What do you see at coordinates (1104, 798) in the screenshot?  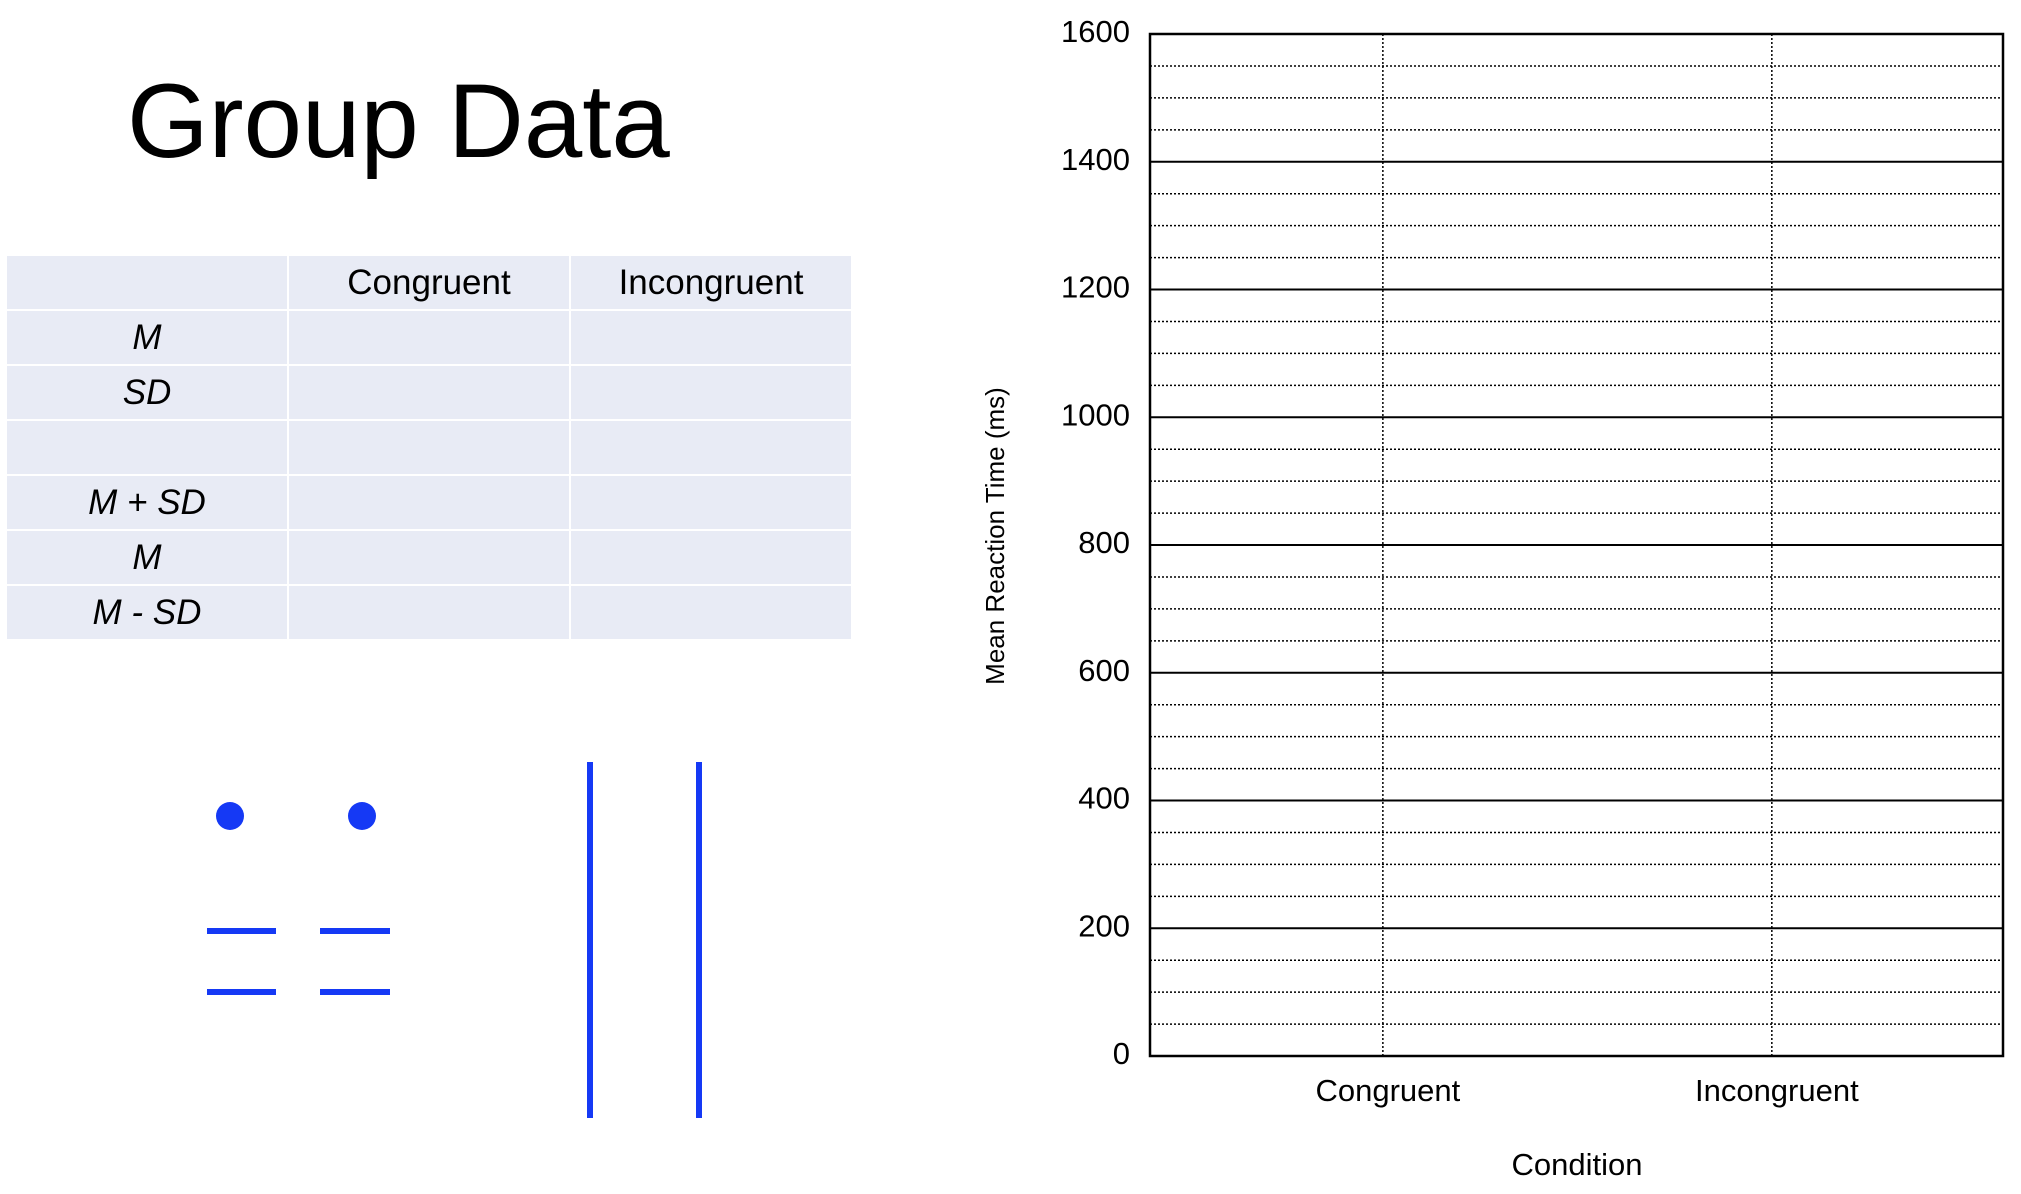 I see `y-tick-label: 400` at bounding box center [1104, 798].